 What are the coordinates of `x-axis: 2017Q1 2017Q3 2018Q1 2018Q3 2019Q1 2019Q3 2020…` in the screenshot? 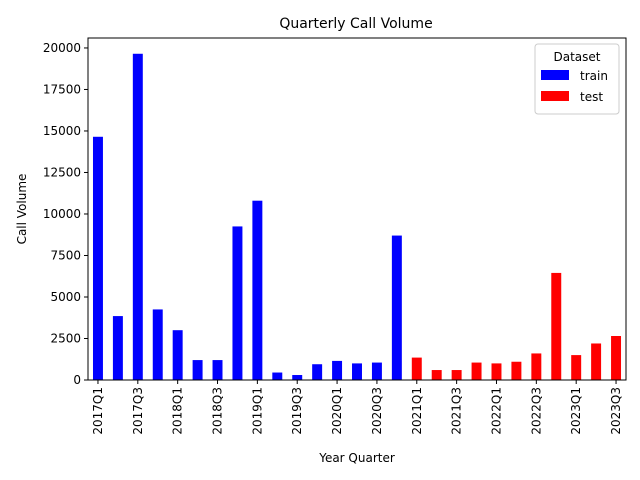 It's located at (357, 407).